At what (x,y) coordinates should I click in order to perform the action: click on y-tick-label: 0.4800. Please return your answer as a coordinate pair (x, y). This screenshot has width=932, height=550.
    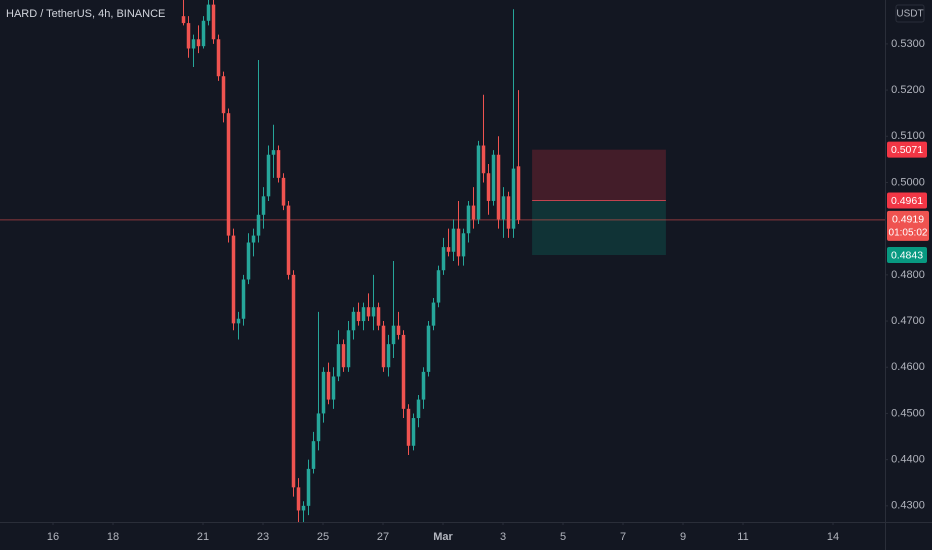
    Looking at the image, I should click on (908, 275).